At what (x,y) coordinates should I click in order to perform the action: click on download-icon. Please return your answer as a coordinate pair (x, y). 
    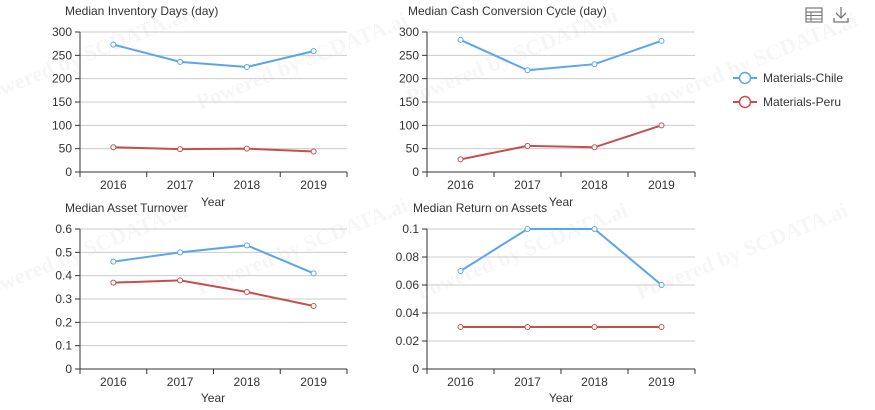
    Looking at the image, I should click on (841, 15).